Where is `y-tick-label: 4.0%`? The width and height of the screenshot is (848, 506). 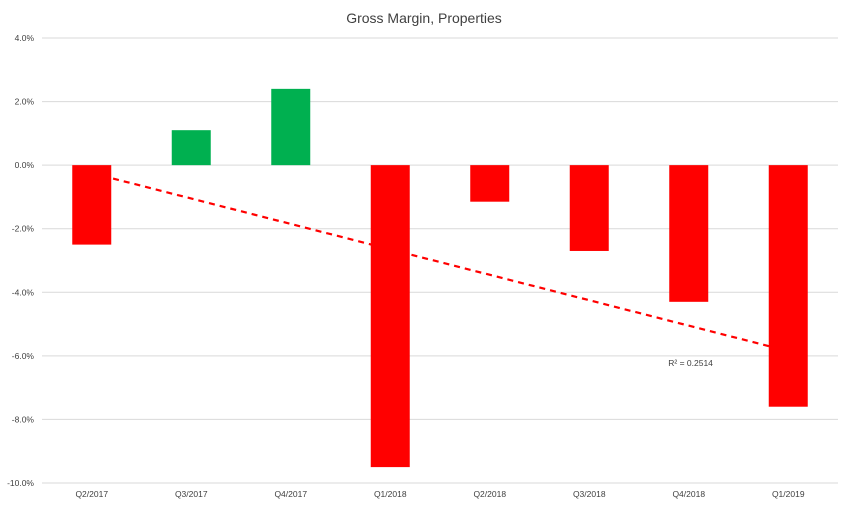
y-tick-label: 4.0% is located at coordinates (25, 38).